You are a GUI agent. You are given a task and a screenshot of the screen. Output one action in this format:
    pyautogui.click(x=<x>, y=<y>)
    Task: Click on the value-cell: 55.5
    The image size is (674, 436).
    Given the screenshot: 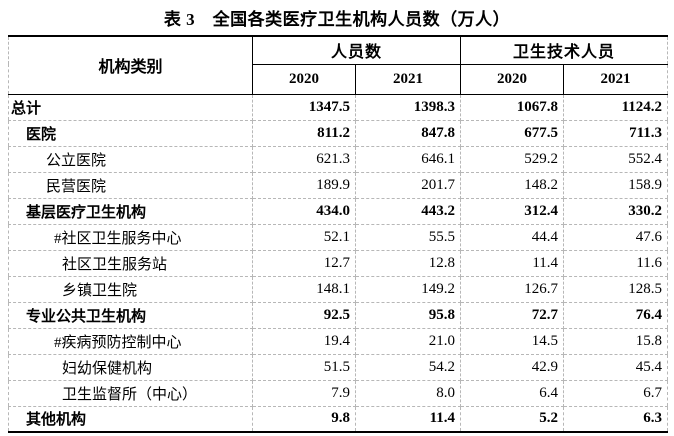 What is the action you would take?
    pyautogui.click(x=408, y=237)
    